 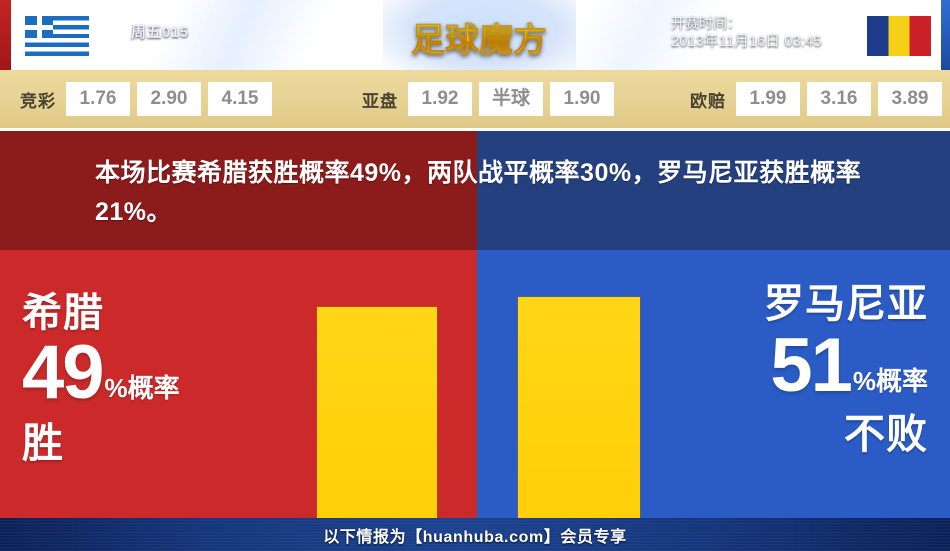 I want to click on home-percent-line: 49 %概率, so click(x=162, y=372).